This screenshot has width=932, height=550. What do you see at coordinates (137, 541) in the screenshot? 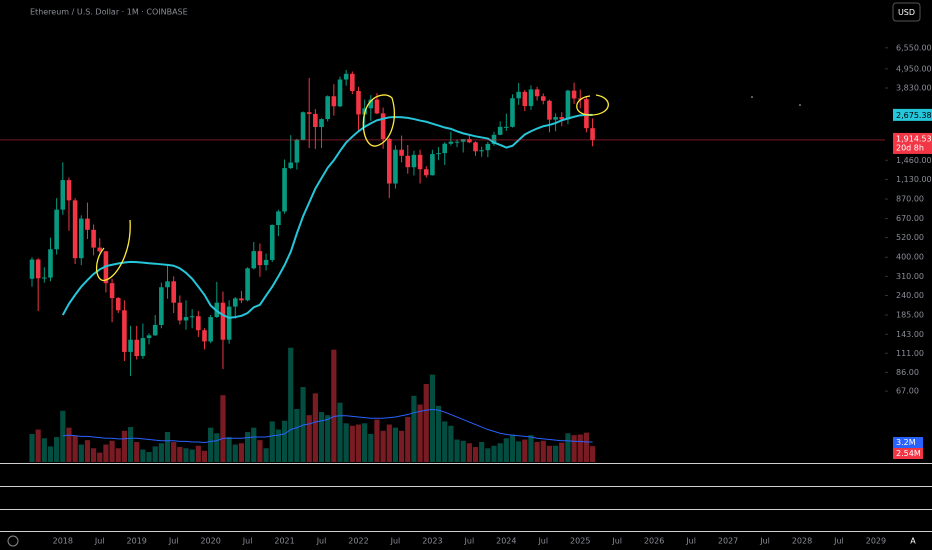
I see `x-tick-label: 2019` at bounding box center [137, 541].